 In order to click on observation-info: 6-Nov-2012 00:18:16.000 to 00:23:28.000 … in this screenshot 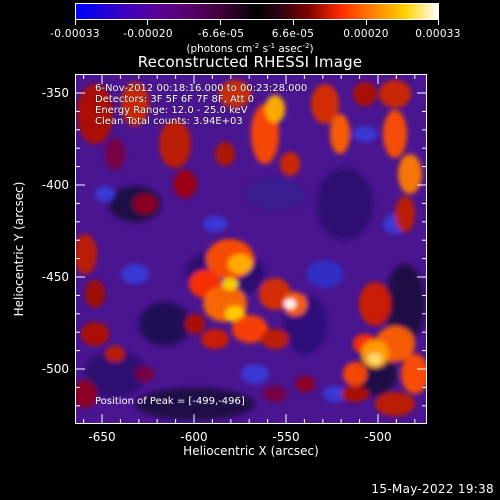, I will do `click(201, 105)`.